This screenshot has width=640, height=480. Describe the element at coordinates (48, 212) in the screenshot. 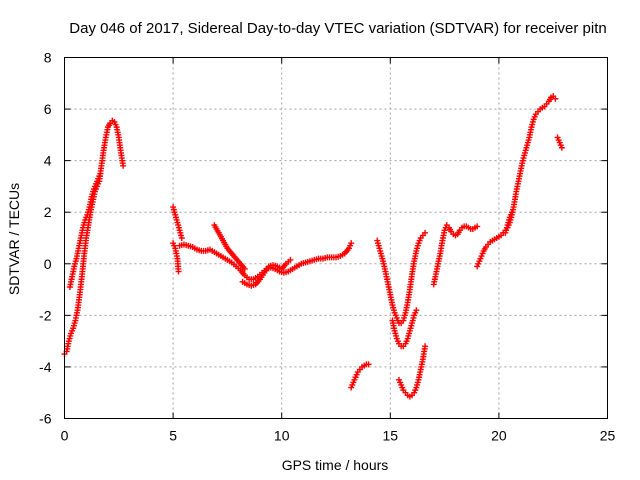

I see `y-tick-label: 2` at that location.